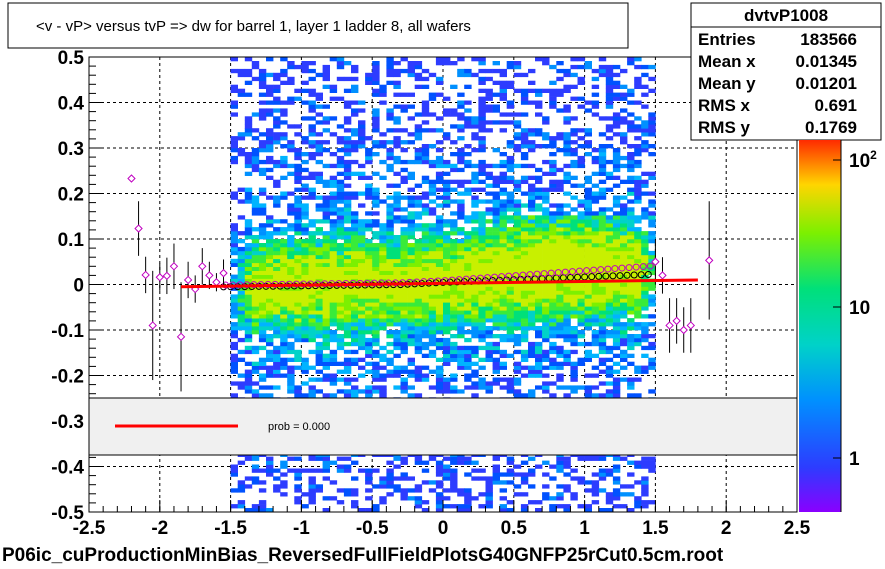 The image size is (885, 569). I want to click on outer-mean-point, so click(188, 280).